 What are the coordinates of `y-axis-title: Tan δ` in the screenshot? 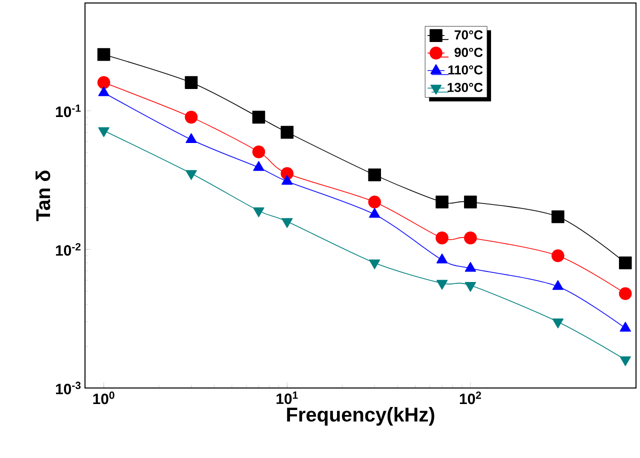 It's located at (43, 196).